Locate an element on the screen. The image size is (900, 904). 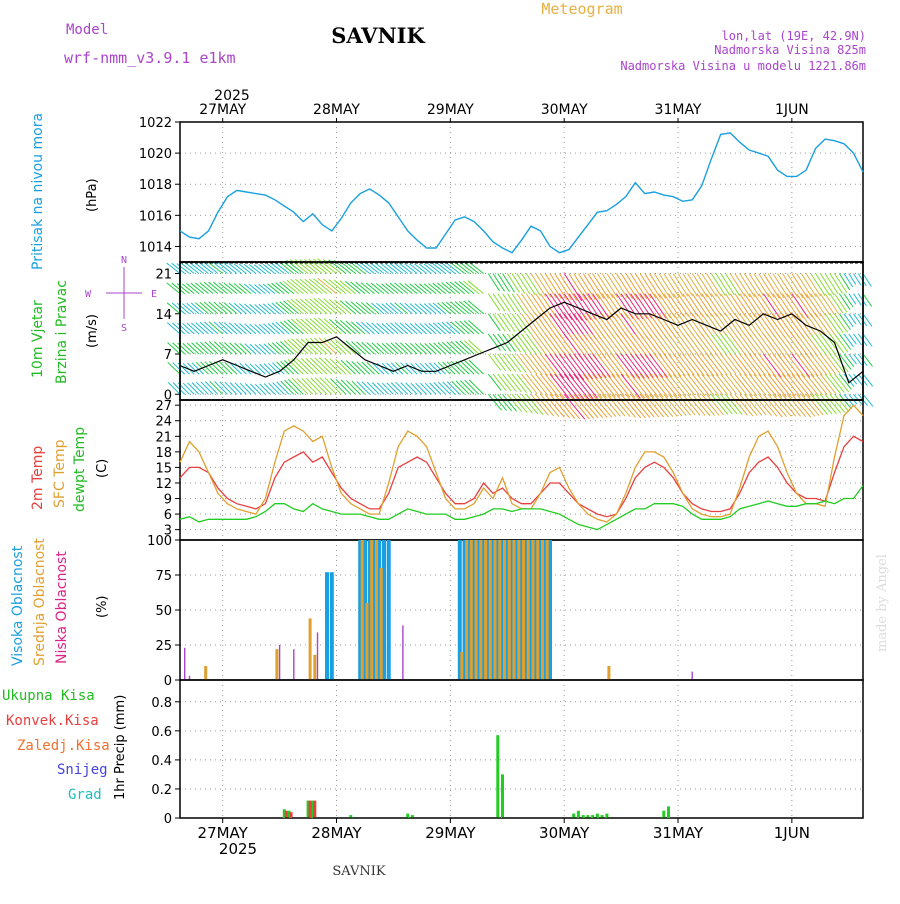
conv-precip-bar is located at coordinates (310, 809).